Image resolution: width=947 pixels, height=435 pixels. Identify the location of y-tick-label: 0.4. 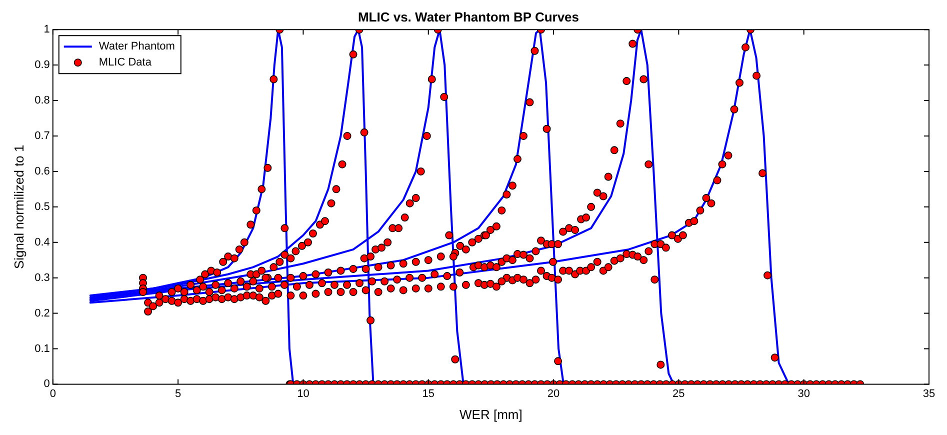
(42, 242).